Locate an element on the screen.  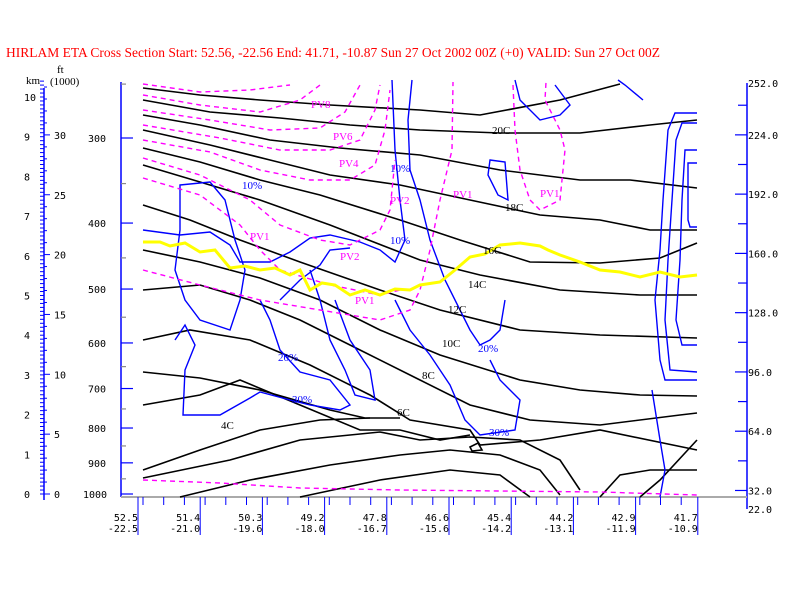
km-tick-label: 2 is located at coordinates (27, 416).